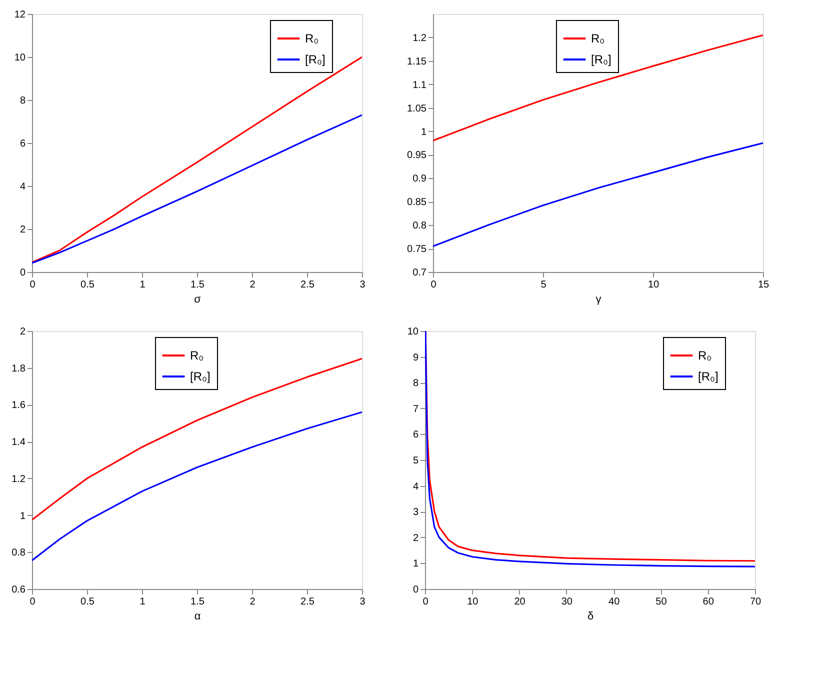  What do you see at coordinates (567, 602) in the screenshot?
I see `x-tick-label: 30` at bounding box center [567, 602].